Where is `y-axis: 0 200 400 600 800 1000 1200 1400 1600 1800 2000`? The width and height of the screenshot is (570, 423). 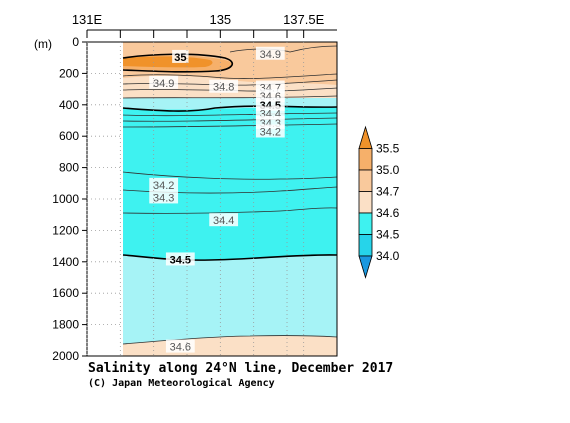
y-axis: 0 200 400 600 800 1000 1200 1400 1600 1800 2000 is located at coordinates (69, 199).